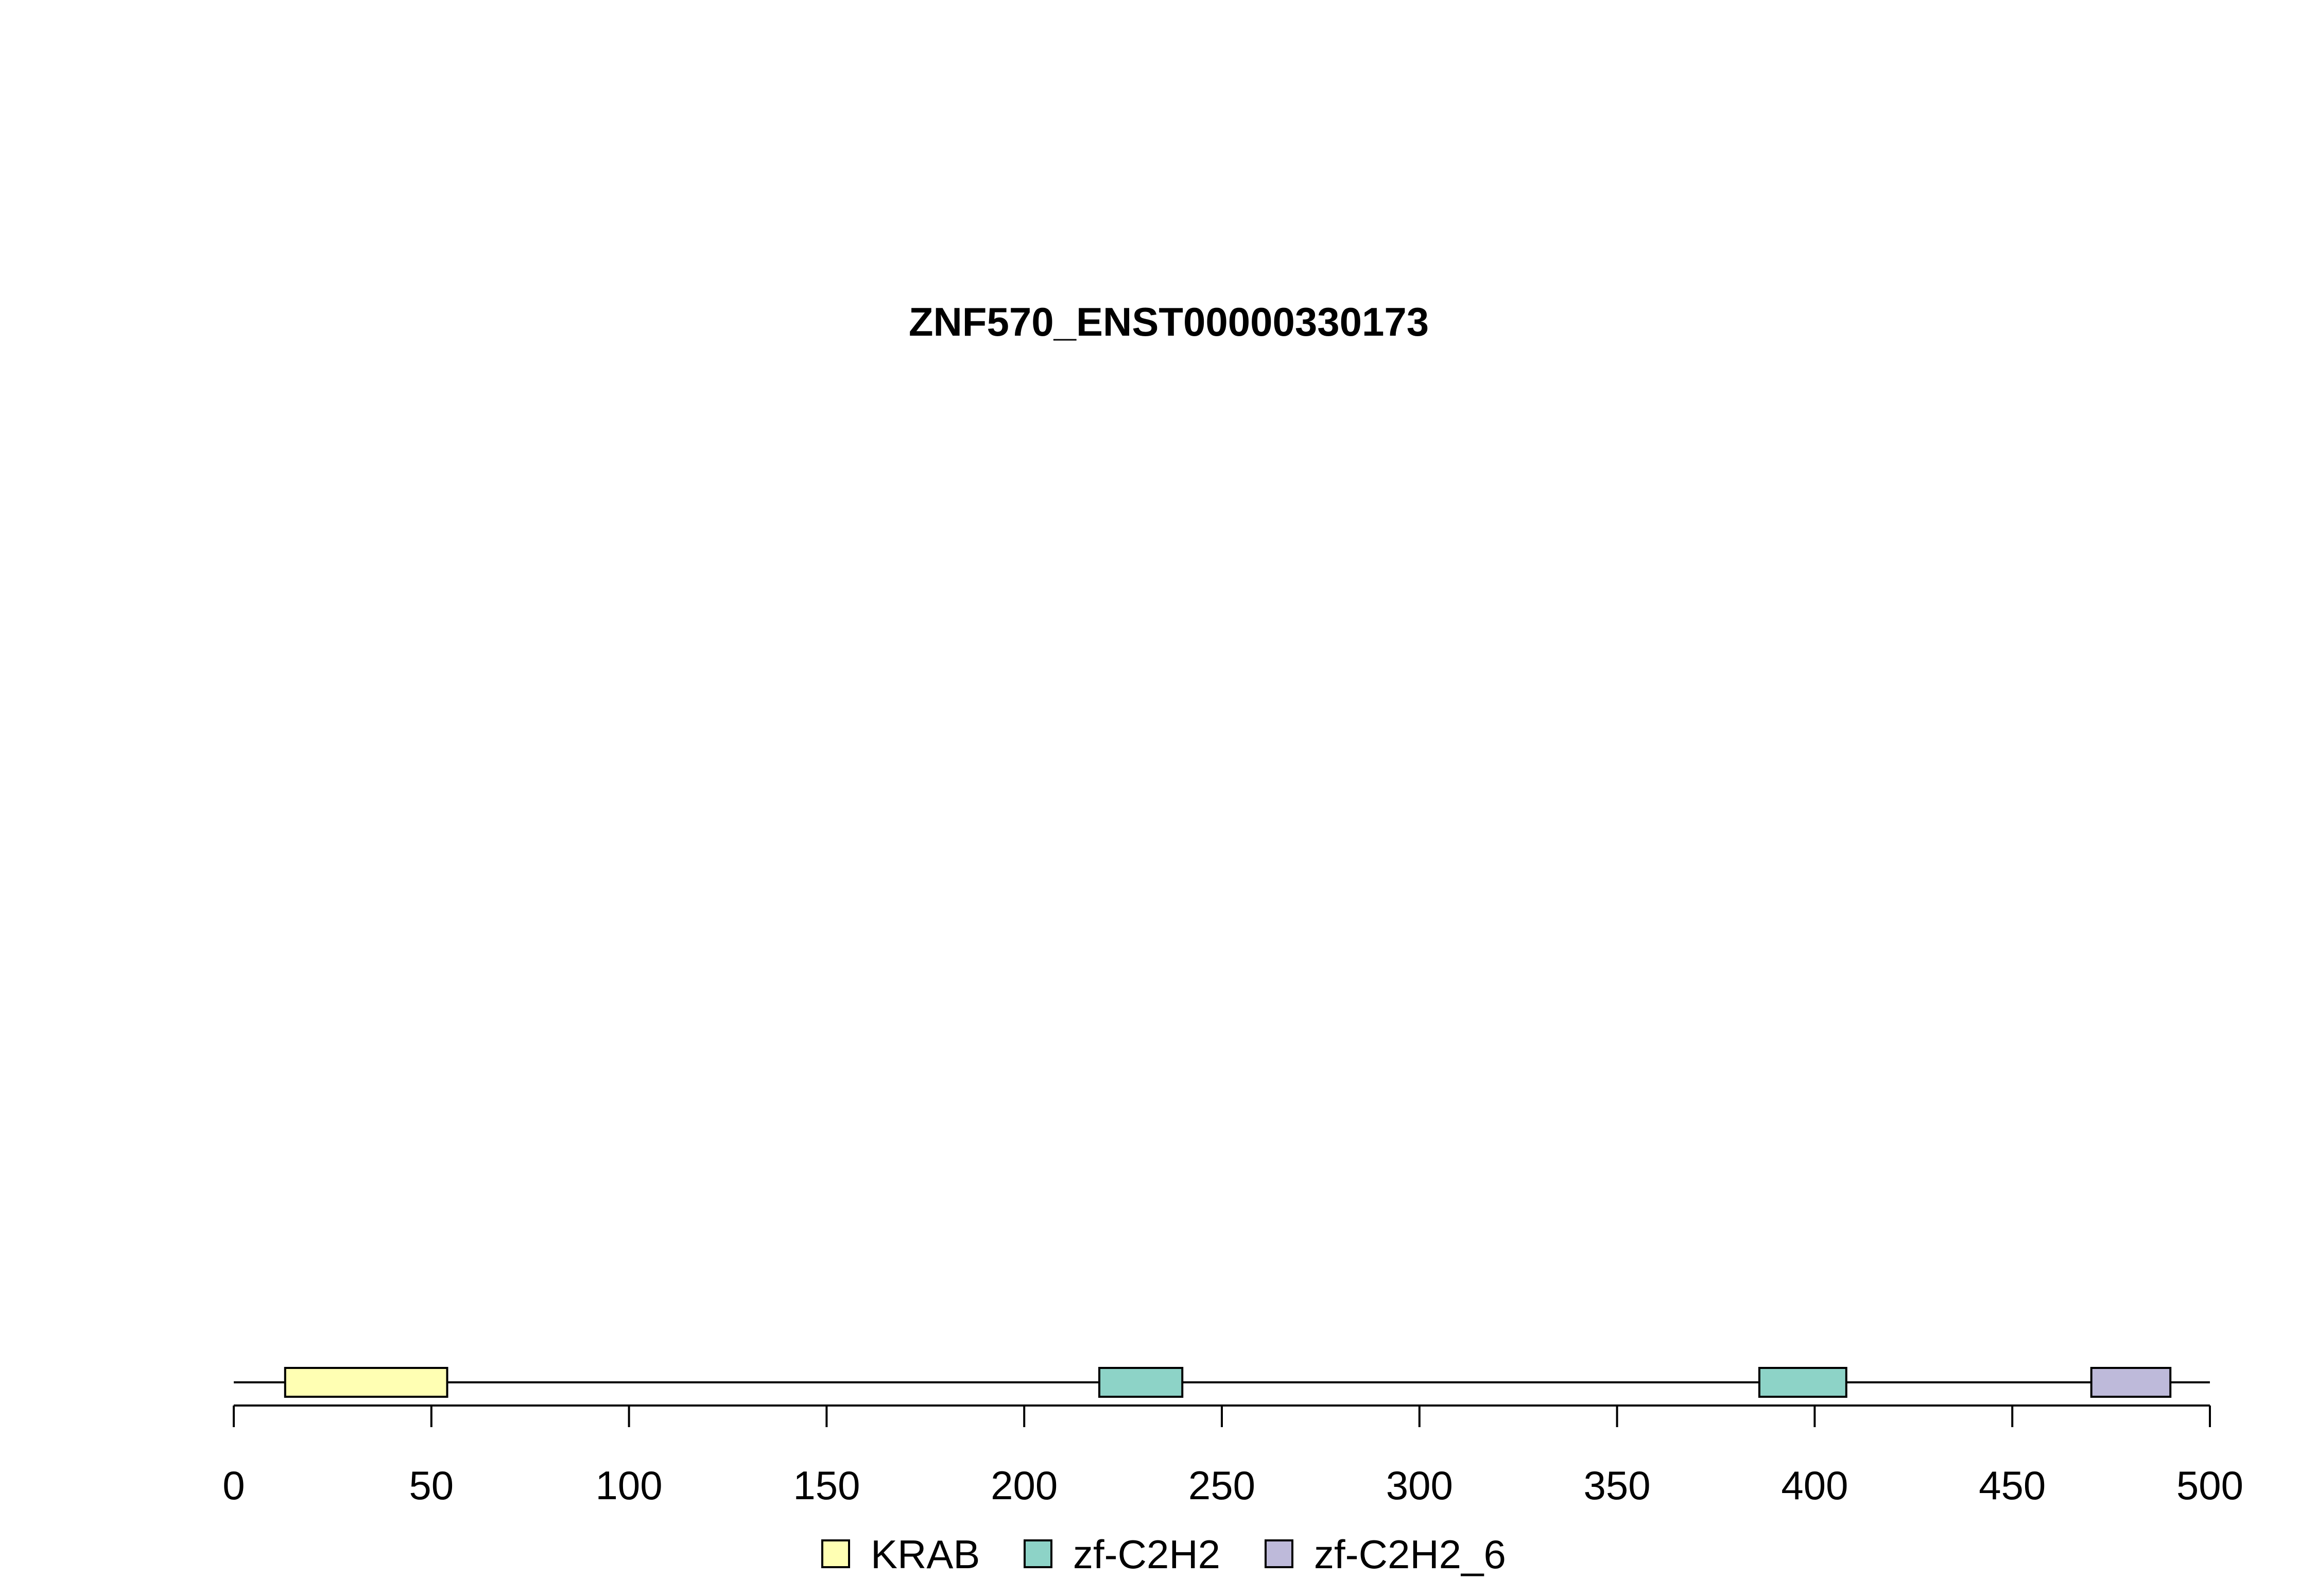 Image resolution: width=2317 pixels, height=1596 pixels. What do you see at coordinates (366, 1383) in the screenshot?
I see `domain-box-krab` at bounding box center [366, 1383].